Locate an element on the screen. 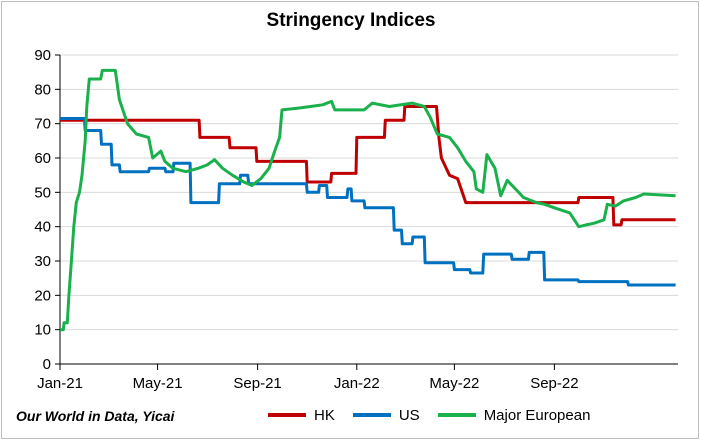  legend-label-hk: HK is located at coordinates (324, 415).